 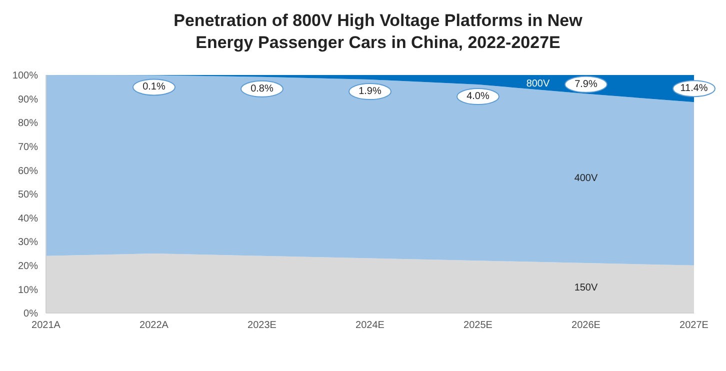 What do you see at coordinates (586, 326) in the screenshot?
I see `x-tick-label: 2026E` at bounding box center [586, 326].